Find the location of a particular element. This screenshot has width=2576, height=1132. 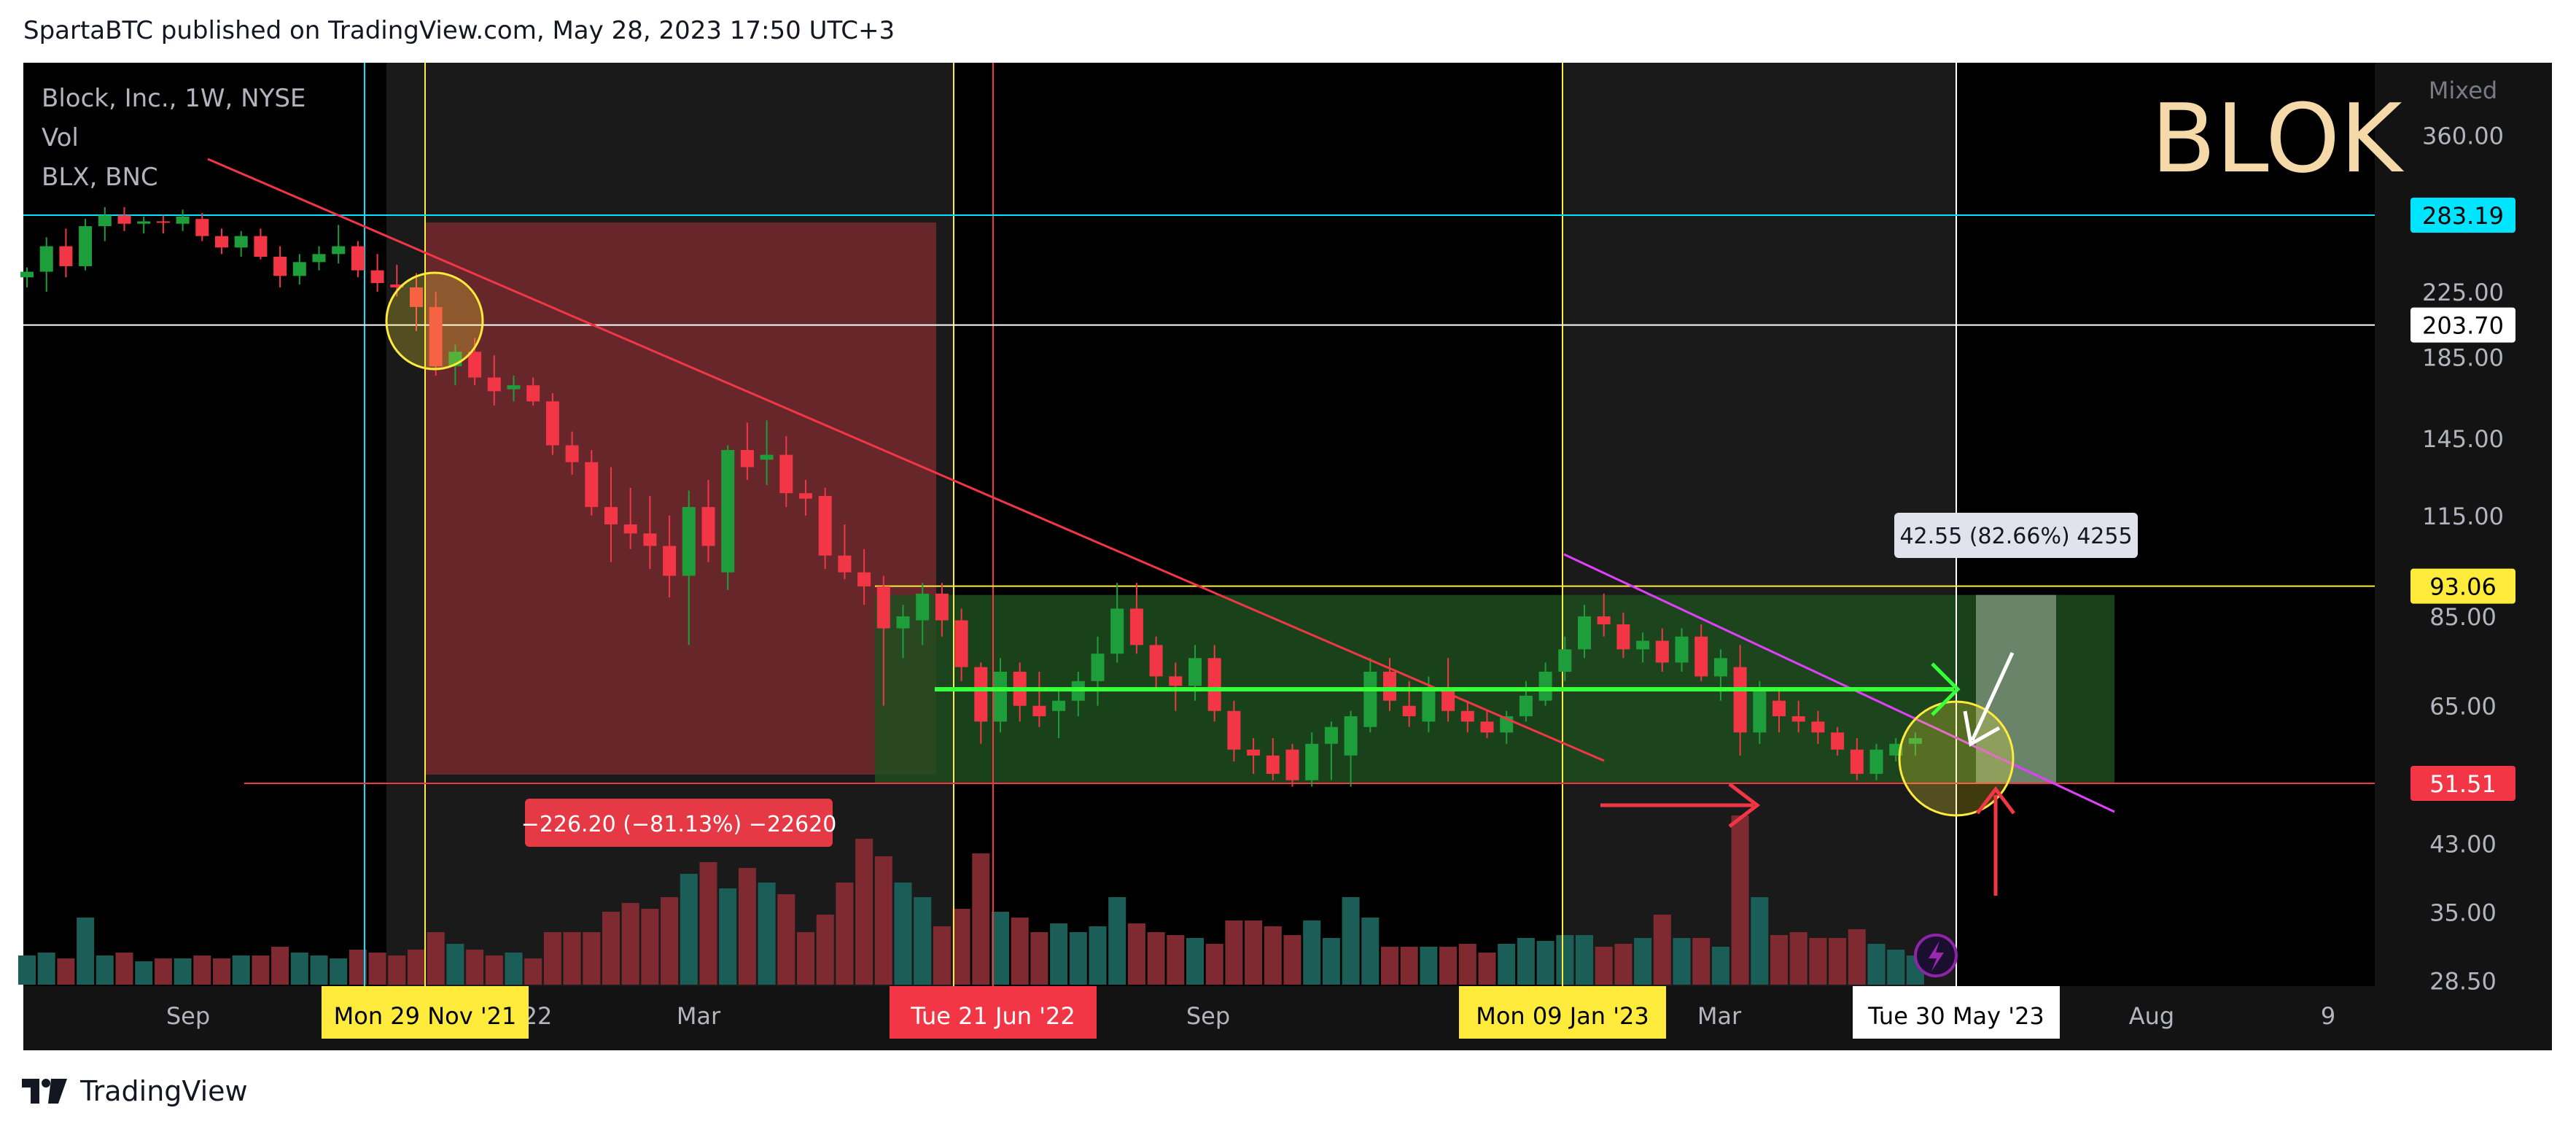

time-tick: Aug is located at coordinates (2151, 1016).